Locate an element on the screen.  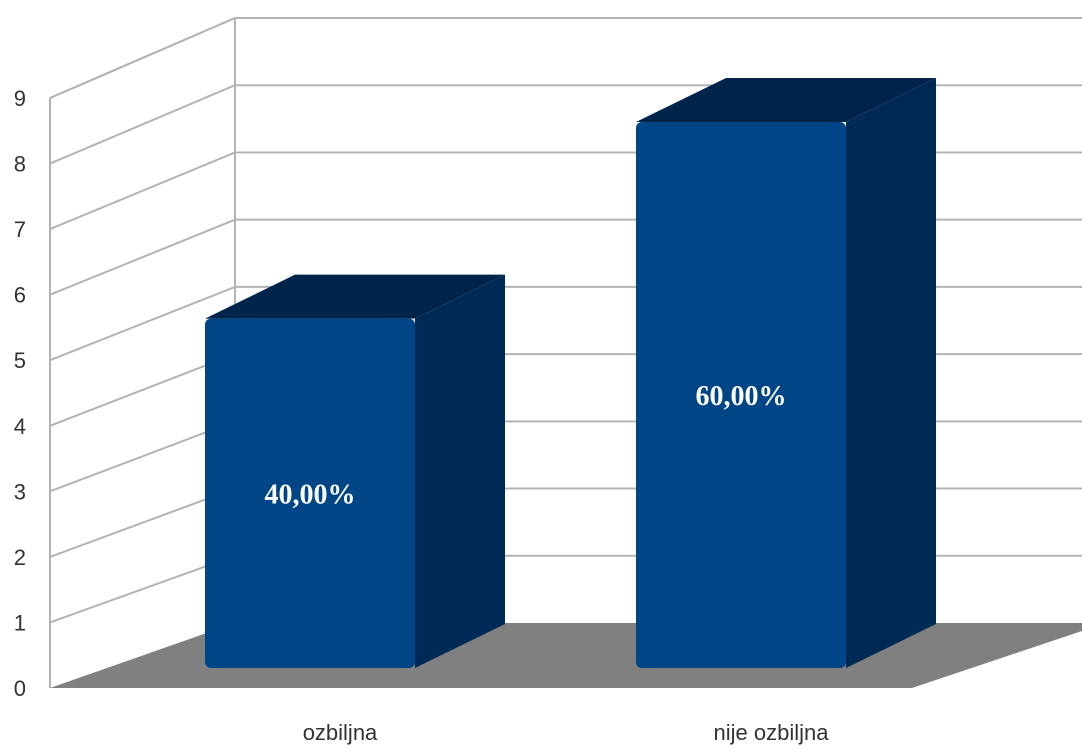
y-tick-label: 9 is located at coordinates (20, 98).